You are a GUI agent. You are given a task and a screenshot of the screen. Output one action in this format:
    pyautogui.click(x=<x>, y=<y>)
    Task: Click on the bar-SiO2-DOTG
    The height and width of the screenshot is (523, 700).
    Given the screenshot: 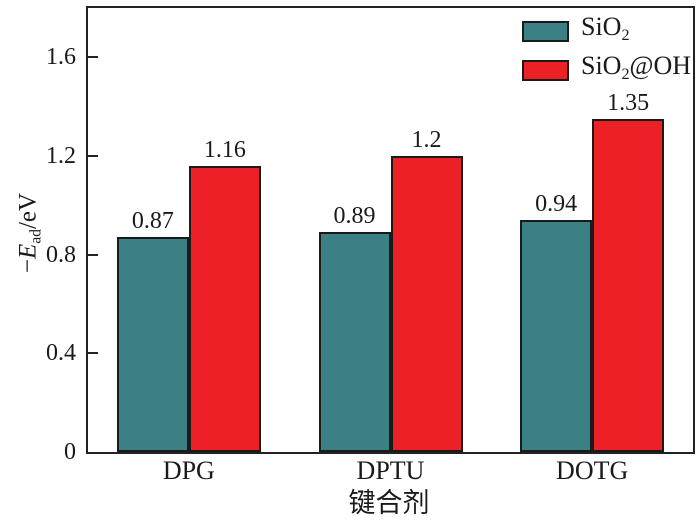 What is the action you would take?
    pyautogui.click(x=556, y=336)
    